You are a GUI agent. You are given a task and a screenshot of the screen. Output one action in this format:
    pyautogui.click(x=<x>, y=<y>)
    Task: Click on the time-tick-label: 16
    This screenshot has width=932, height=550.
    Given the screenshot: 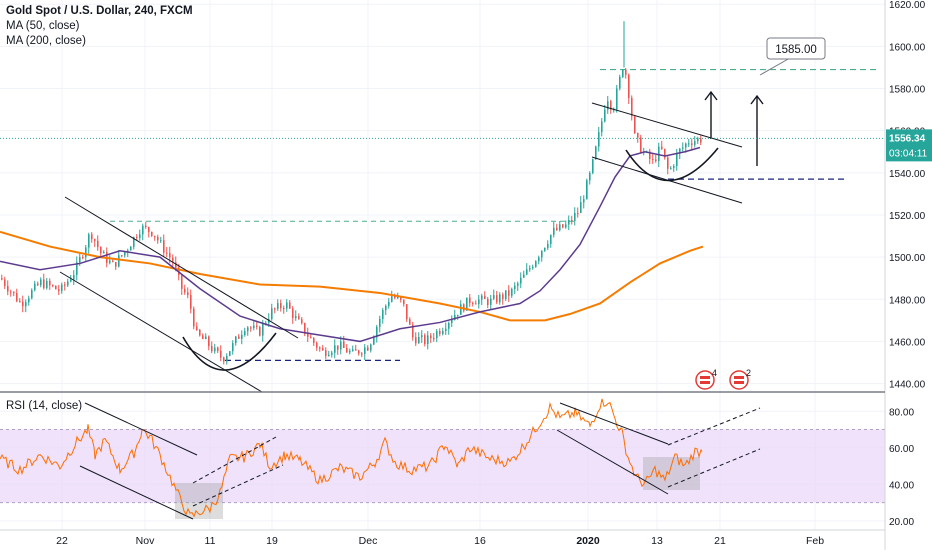 What is the action you would take?
    pyautogui.click(x=480, y=541)
    